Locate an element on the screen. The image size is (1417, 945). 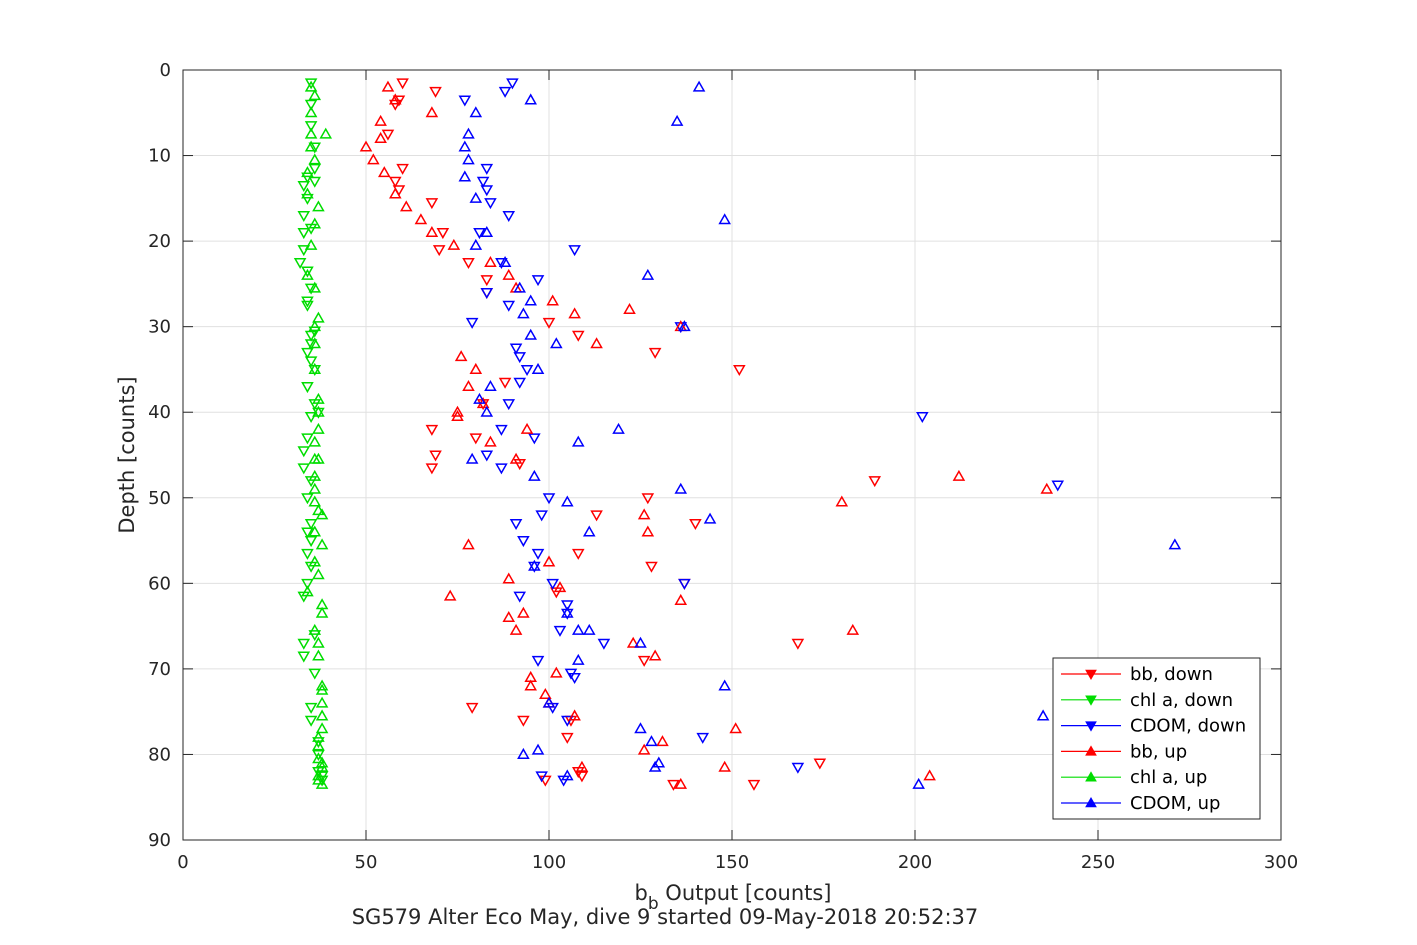
legend-box is located at coordinates (1156, 738).